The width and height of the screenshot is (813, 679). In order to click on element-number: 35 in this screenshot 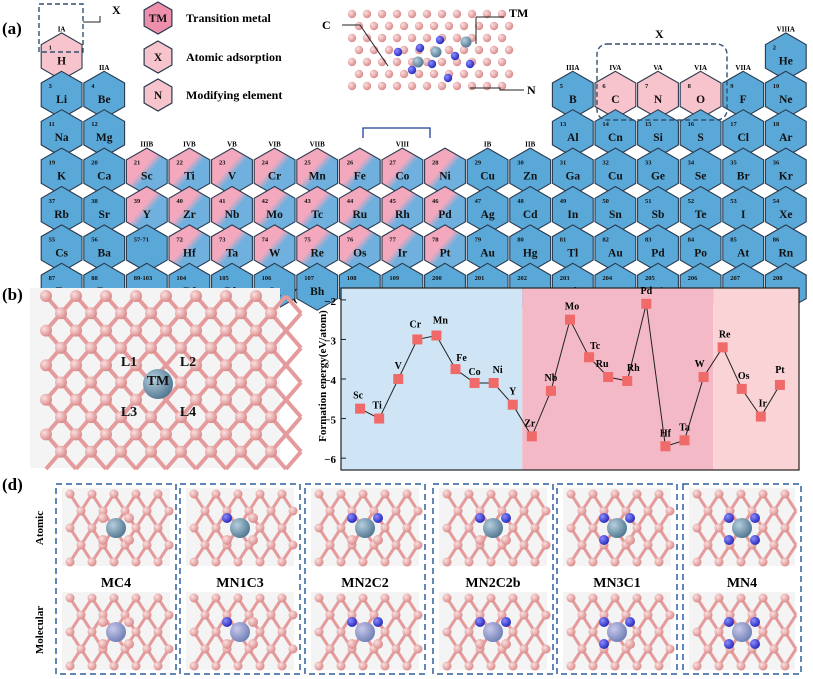, I will do `click(733, 163)`.